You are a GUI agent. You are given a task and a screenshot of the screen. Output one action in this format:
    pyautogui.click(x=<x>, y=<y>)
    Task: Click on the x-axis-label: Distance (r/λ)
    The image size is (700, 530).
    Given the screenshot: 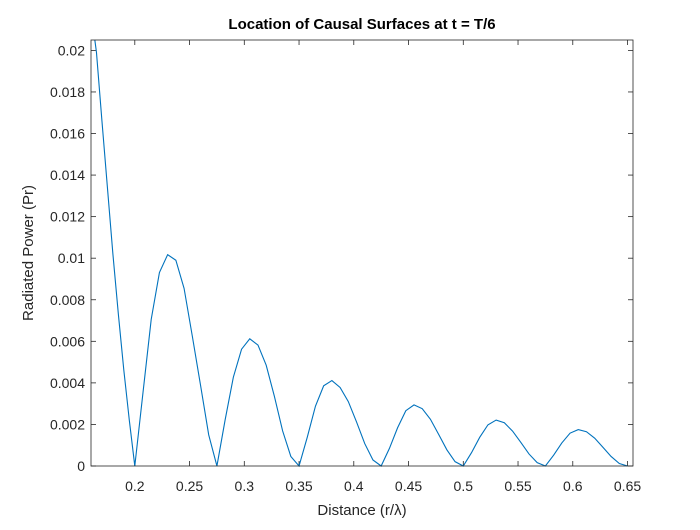 What is the action you would take?
    pyautogui.click(x=361, y=510)
    